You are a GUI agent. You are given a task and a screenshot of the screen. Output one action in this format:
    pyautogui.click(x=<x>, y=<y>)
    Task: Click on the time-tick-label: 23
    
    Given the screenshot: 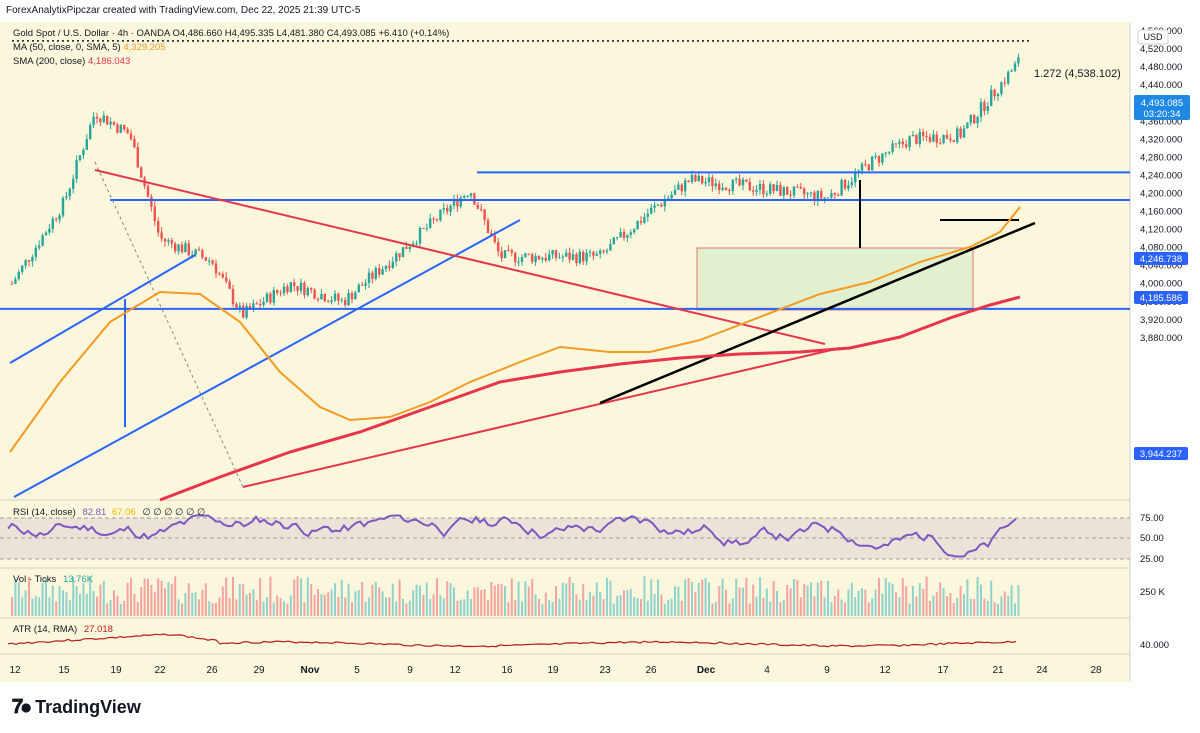 What is the action you would take?
    pyautogui.click(x=605, y=670)
    